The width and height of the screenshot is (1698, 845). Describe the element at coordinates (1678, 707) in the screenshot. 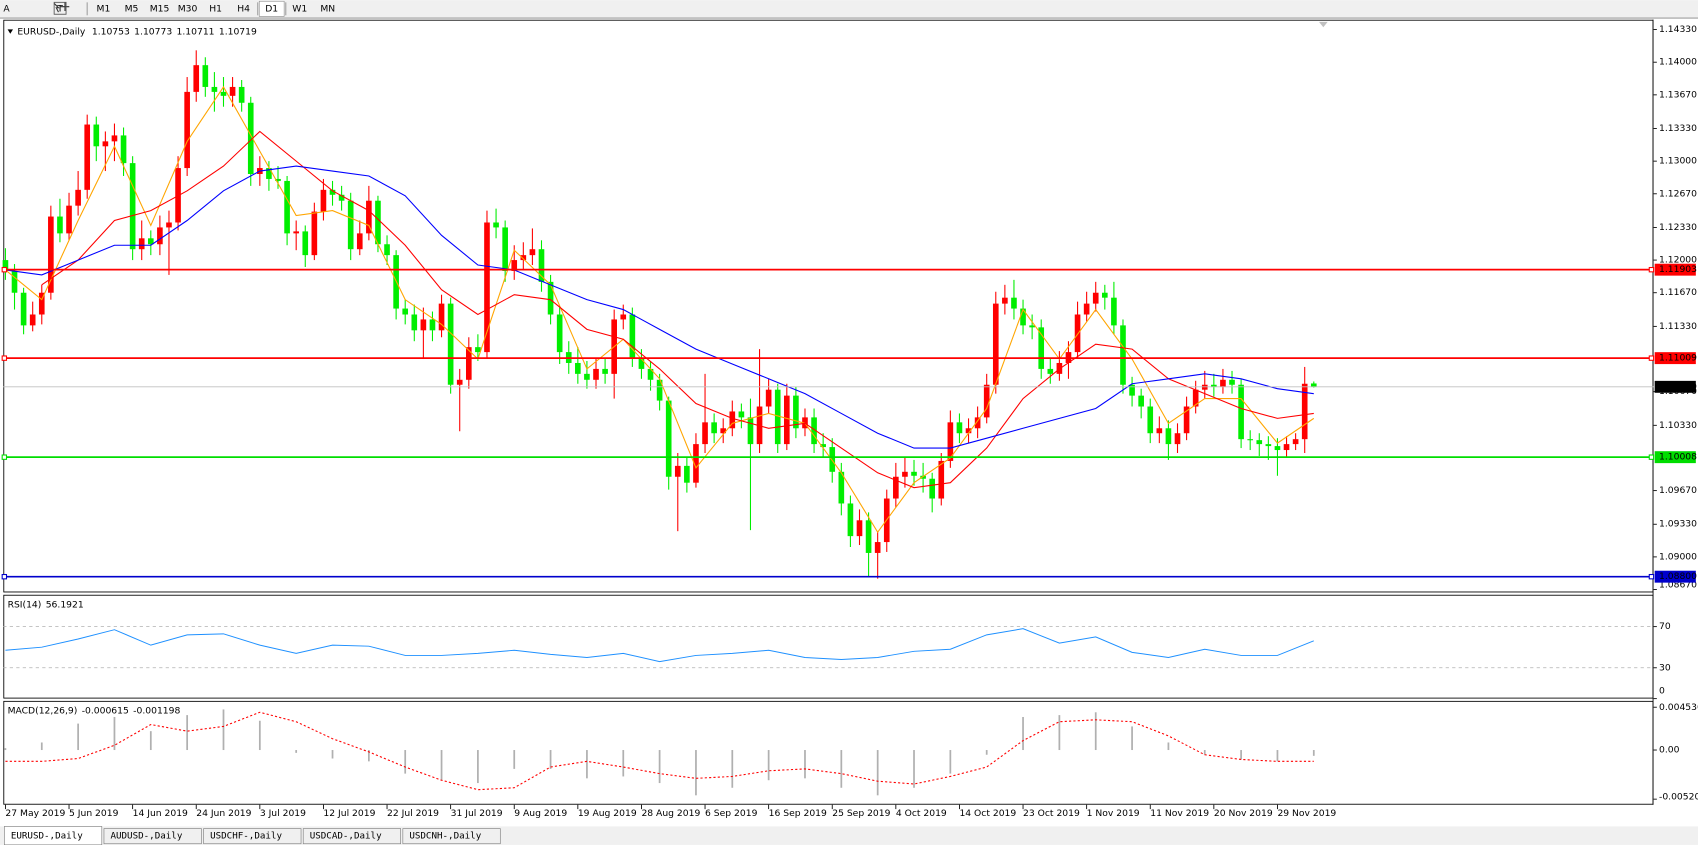

I see `y-tick-label: 0.004536` at that location.